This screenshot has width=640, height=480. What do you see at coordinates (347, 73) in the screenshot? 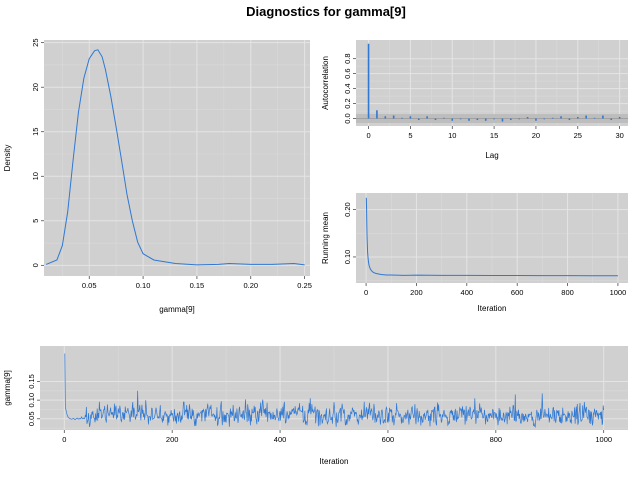
I see `y-tick-label: 0.6` at bounding box center [347, 73].